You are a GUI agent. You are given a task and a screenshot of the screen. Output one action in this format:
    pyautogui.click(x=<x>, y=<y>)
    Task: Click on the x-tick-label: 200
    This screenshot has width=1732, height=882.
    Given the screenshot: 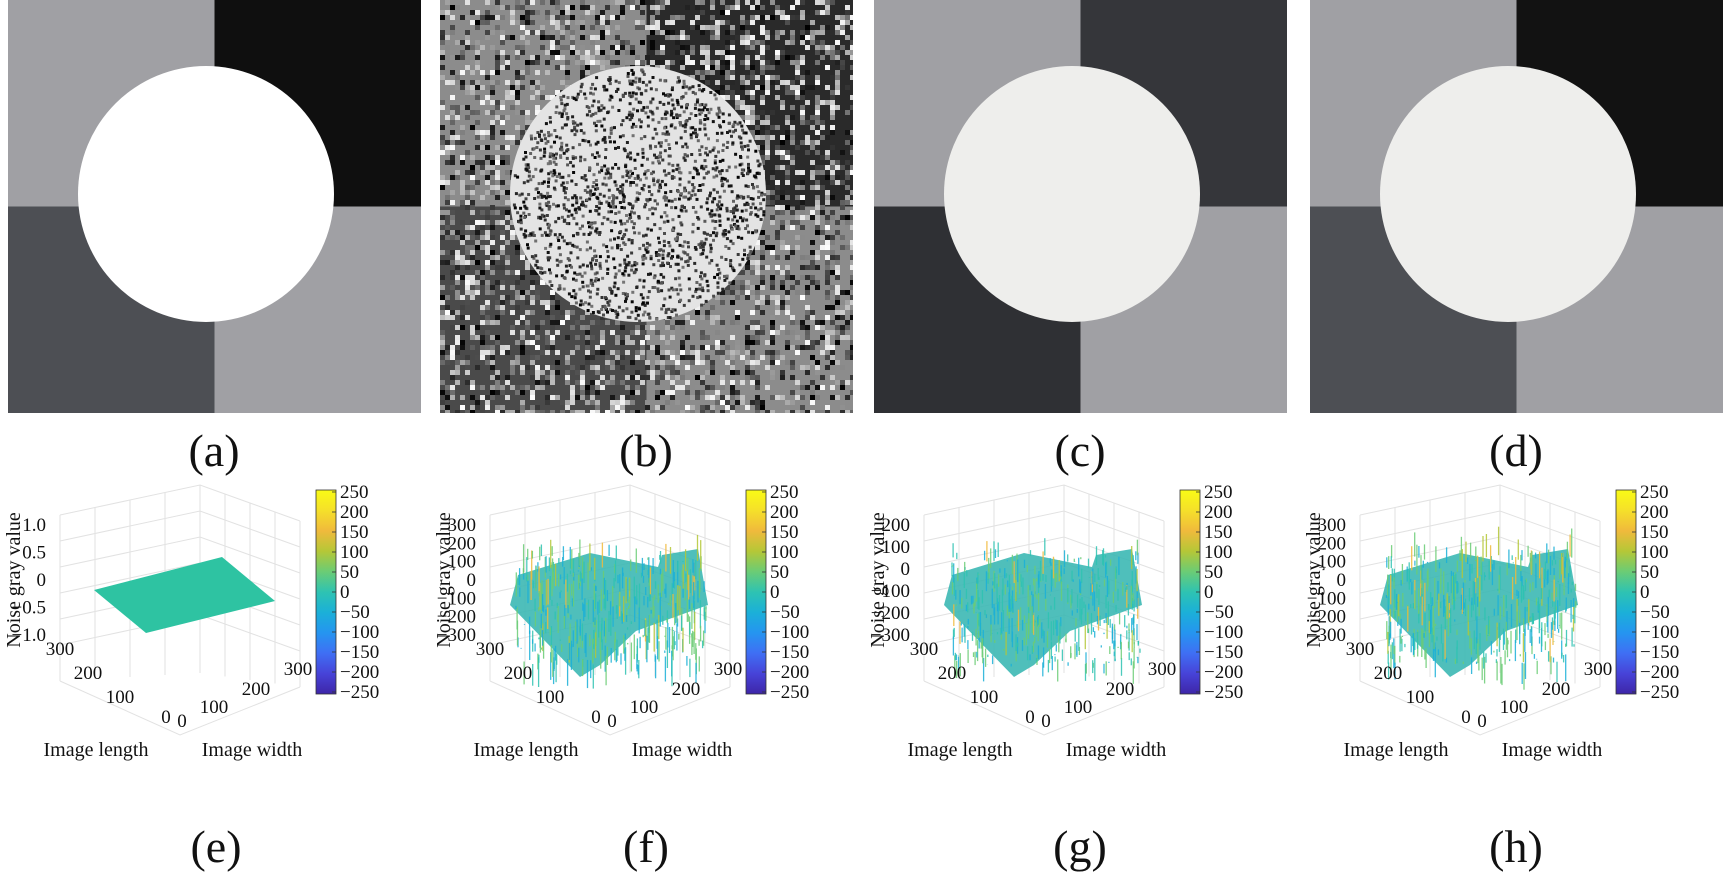 What is the action you would take?
    pyautogui.click(x=1388, y=673)
    